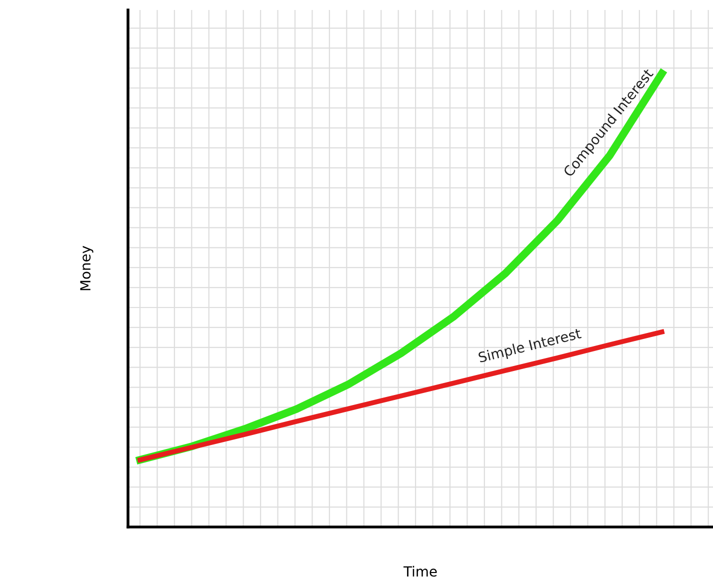 The width and height of the screenshot is (713, 585). I want to click on y-axis-title: Money, so click(87, 268).